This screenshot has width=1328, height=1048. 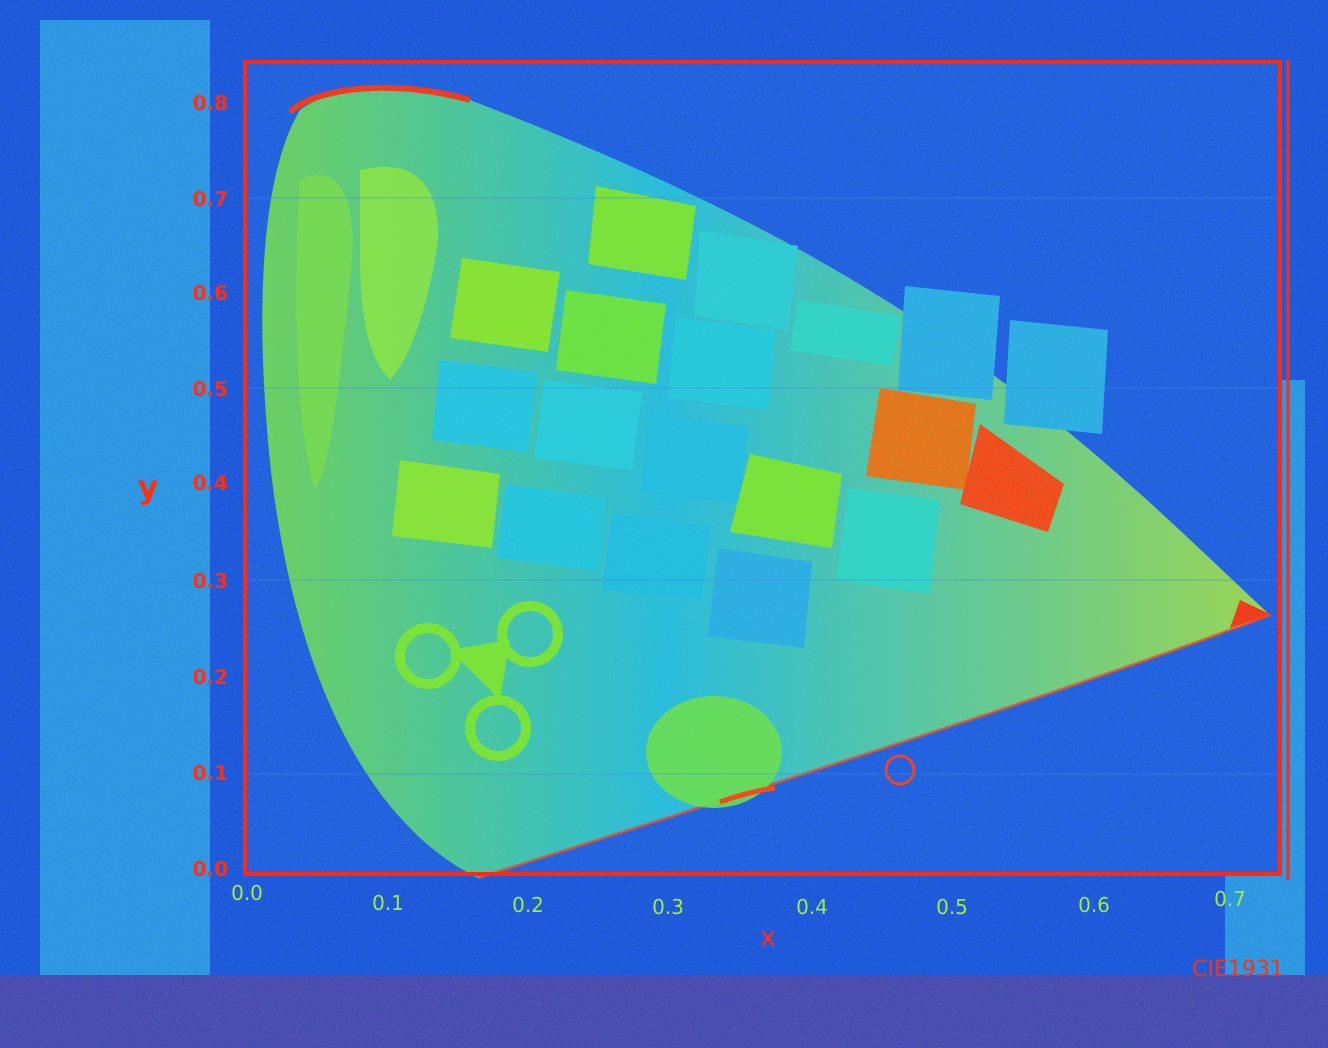 I want to click on x-tick-labels: 0.0 0.1 0.2 0.3 0.4 0.5 0.6 0.7, so click(x=738, y=900).